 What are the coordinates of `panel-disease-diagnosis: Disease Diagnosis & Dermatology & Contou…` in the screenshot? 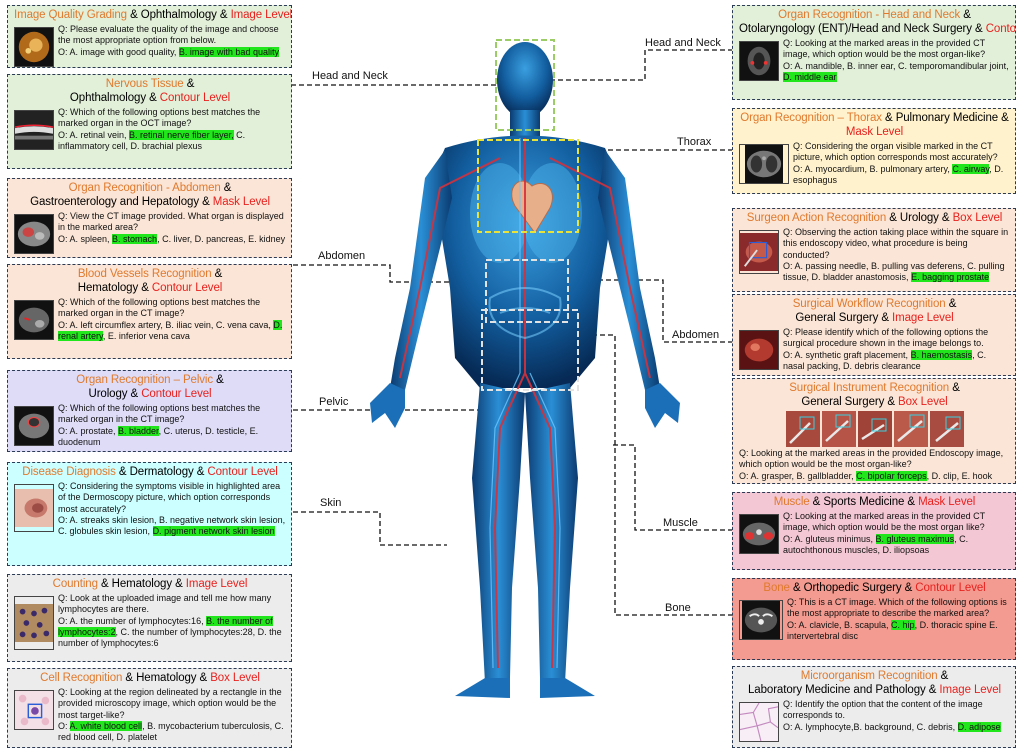 It's located at (149, 514).